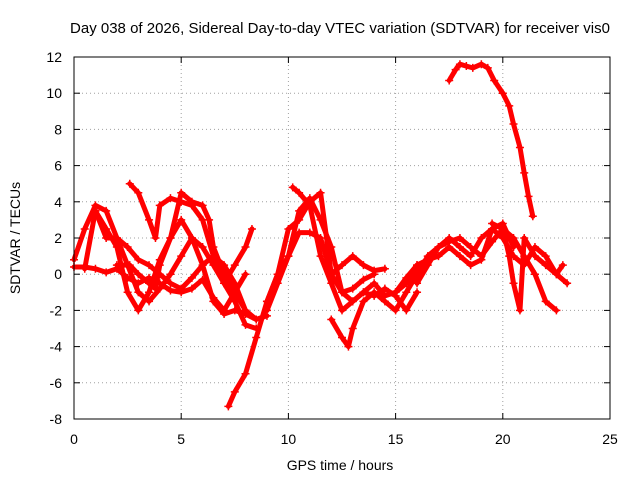 The width and height of the screenshot is (640, 480). What do you see at coordinates (54, 238) in the screenshot?
I see `y-tick-labels: -8 -6 -4 -2 0 2 4 6 8 10 12` at bounding box center [54, 238].